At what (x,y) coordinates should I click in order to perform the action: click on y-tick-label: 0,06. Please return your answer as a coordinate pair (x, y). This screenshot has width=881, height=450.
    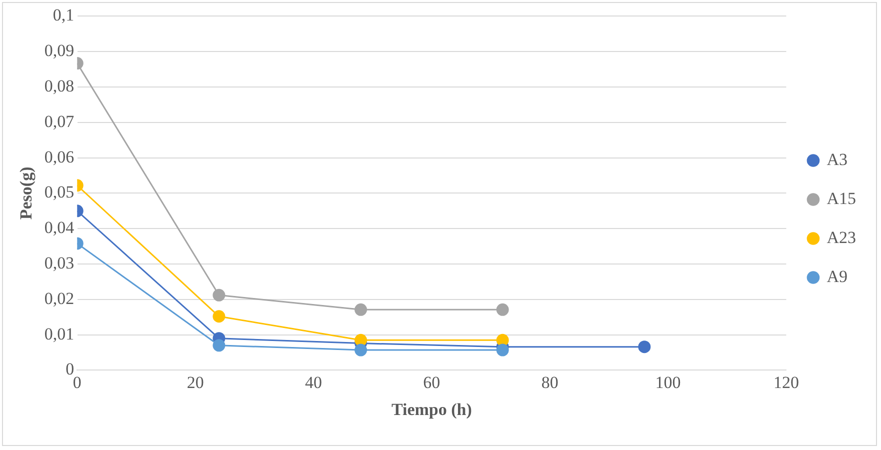
    Looking at the image, I should click on (59, 156).